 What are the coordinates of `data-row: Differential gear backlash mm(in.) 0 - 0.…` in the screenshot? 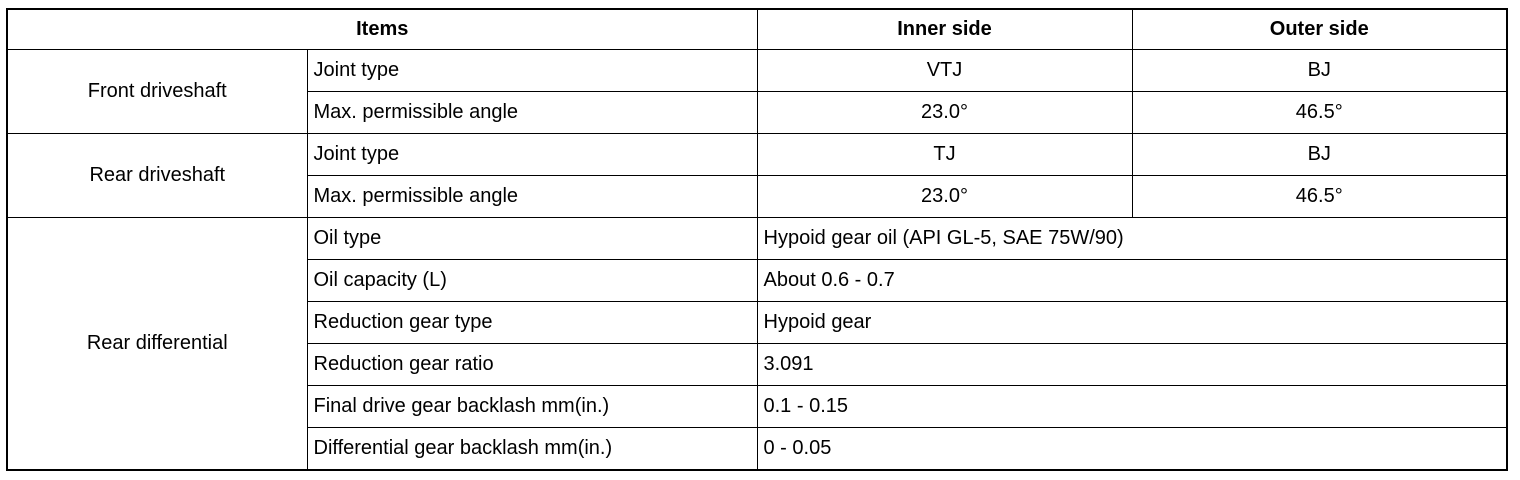 It's located at (757, 449).